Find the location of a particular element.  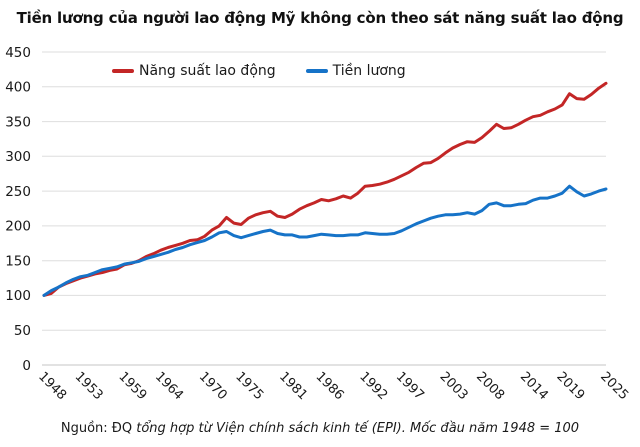

x-axis-tick-label: 1953 is located at coordinates (89, 386).